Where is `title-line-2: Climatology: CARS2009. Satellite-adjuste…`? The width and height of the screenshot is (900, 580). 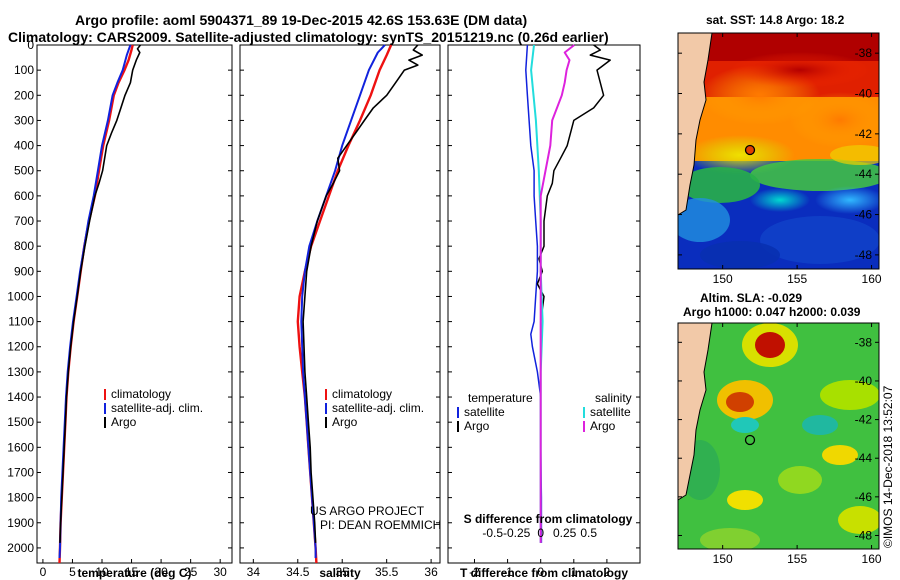
title-line-2: Climatology: CARS2009. Satellite-adjuste… is located at coordinates (308, 37).